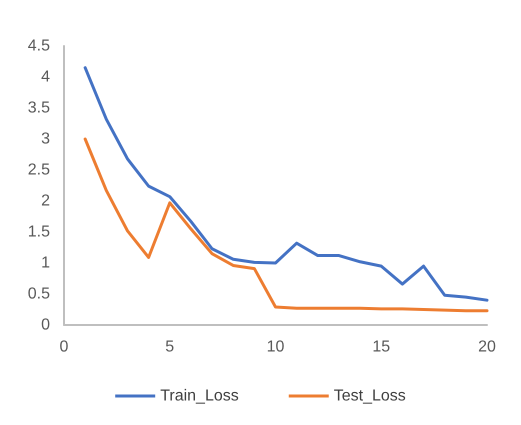 Image resolution: width=521 pixels, height=425 pixels. Describe the element at coordinates (64, 347) in the screenshot. I see `x-tick-label: 0` at that location.